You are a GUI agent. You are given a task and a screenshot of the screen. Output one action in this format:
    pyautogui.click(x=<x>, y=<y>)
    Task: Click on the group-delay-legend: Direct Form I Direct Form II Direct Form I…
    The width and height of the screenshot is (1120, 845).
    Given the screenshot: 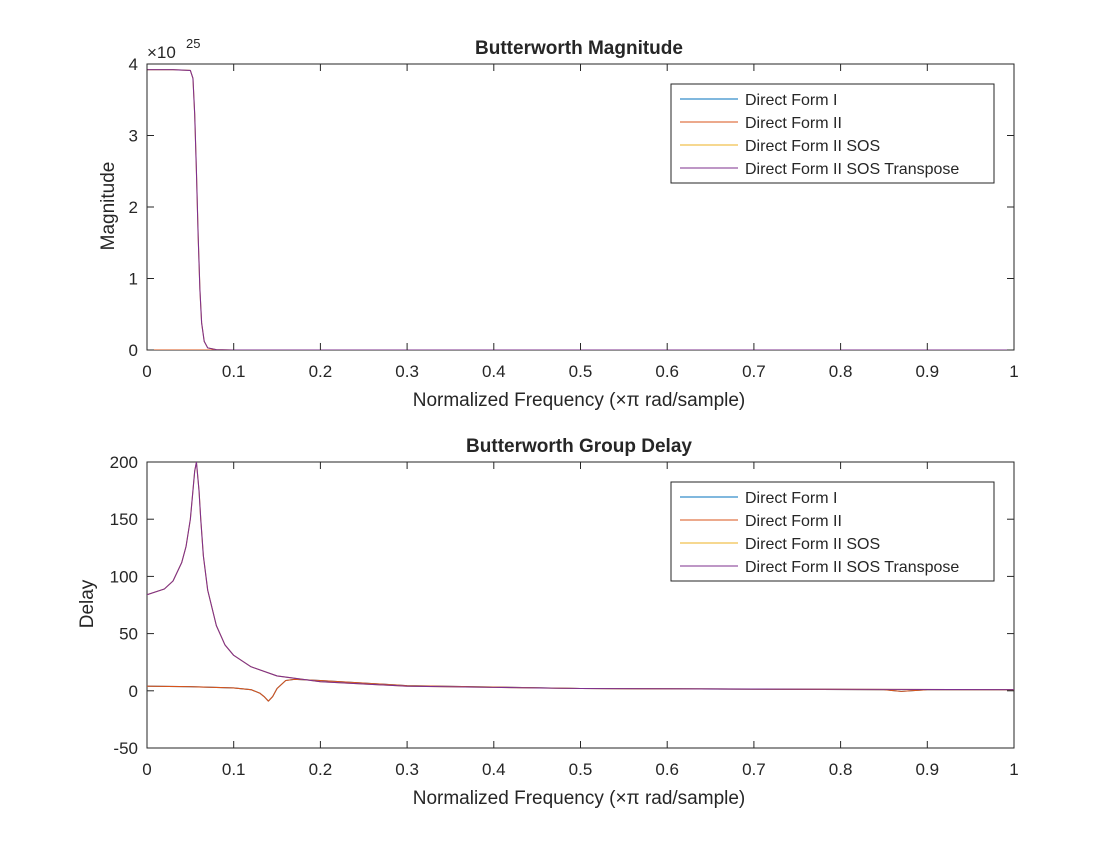 What is the action you would take?
    pyautogui.click(x=832, y=531)
    